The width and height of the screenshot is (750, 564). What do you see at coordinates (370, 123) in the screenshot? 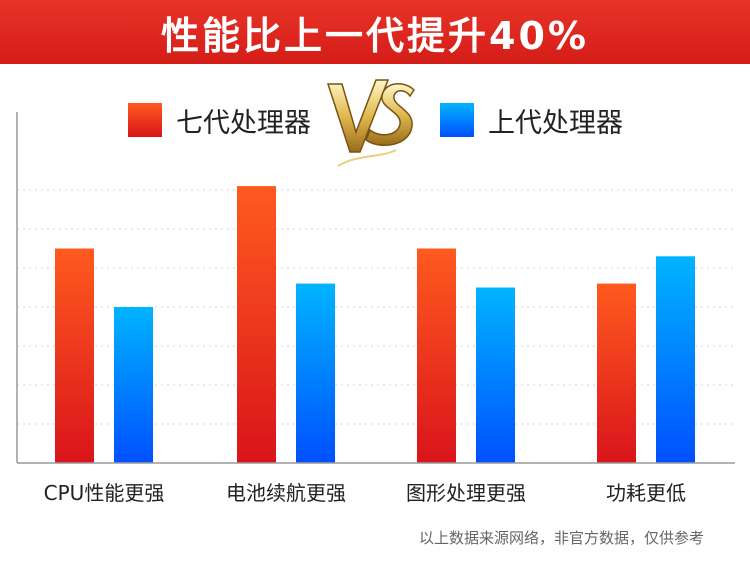
I see `vs-emblem-icon` at bounding box center [370, 123].